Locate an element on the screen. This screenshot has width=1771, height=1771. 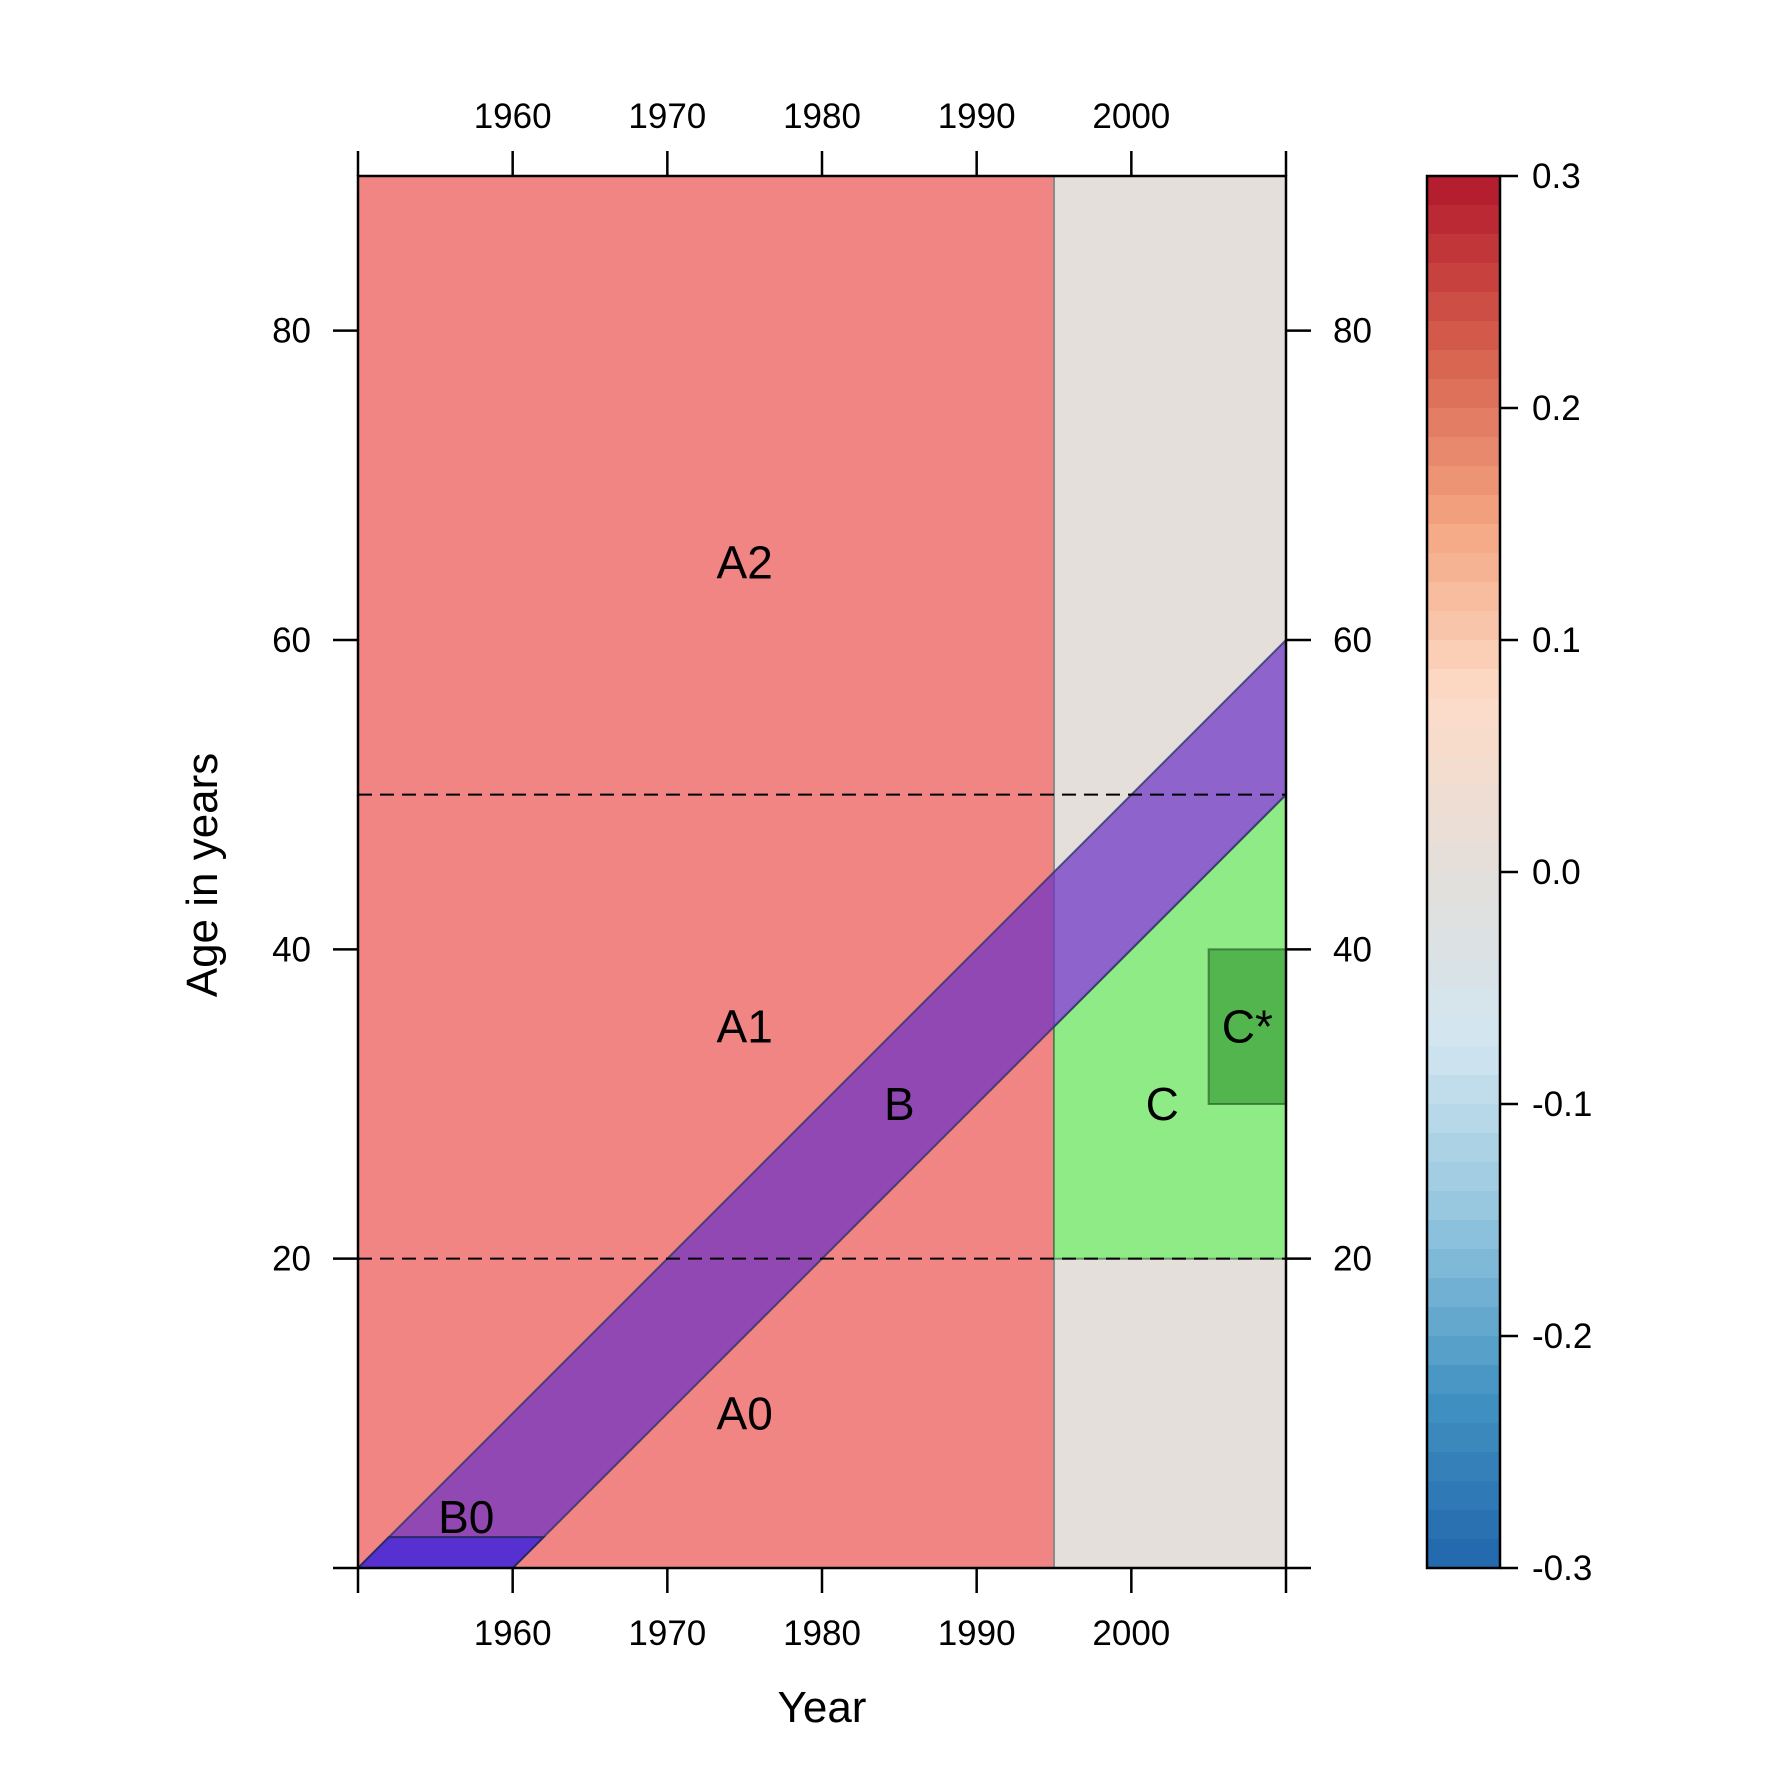
colorkey-tick-label: 0.0 is located at coordinates (1556, 872).